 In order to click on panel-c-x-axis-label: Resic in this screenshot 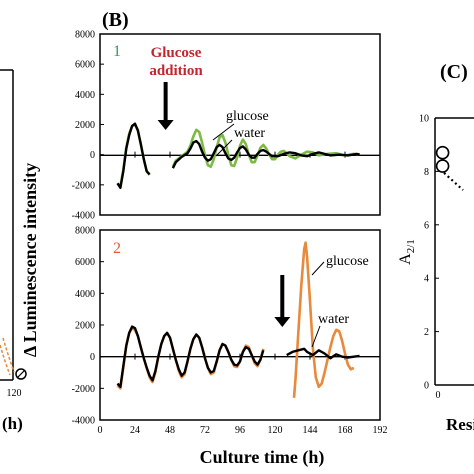, I will do `click(460, 424)`.